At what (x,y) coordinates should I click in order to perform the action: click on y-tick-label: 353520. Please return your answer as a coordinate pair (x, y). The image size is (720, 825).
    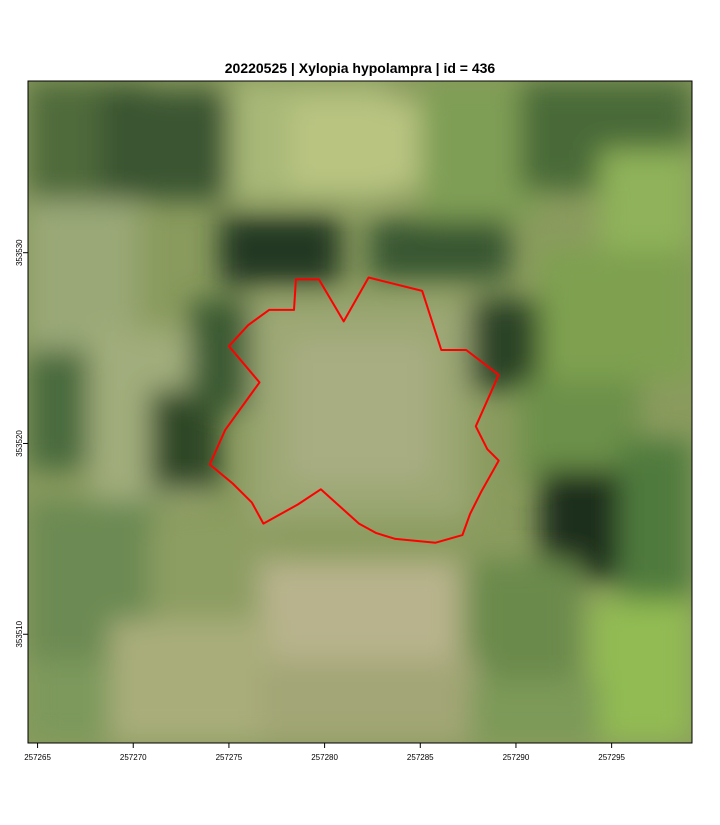
    Looking at the image, I should click on (19, 443).